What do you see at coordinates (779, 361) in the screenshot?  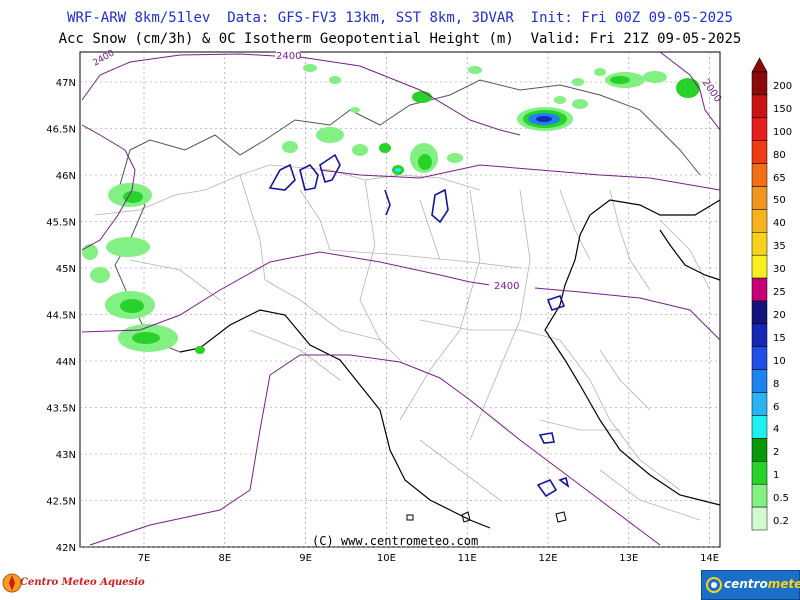 I see `legend-label: 10` at bounding box center [779, 361].